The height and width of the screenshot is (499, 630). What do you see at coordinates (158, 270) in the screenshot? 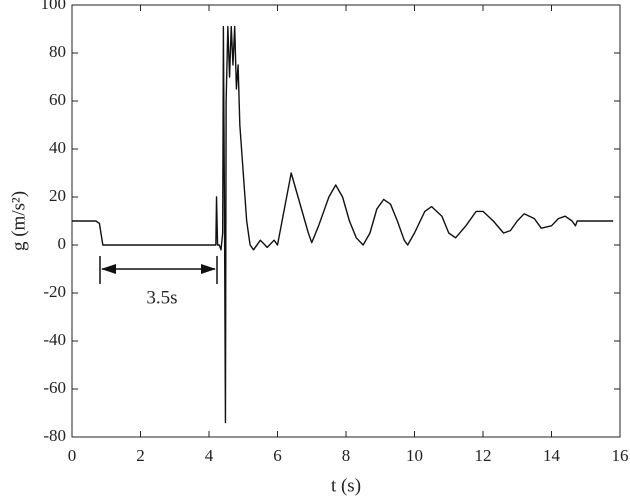
I see `duration-arrow` at bounding box center [158, 270].